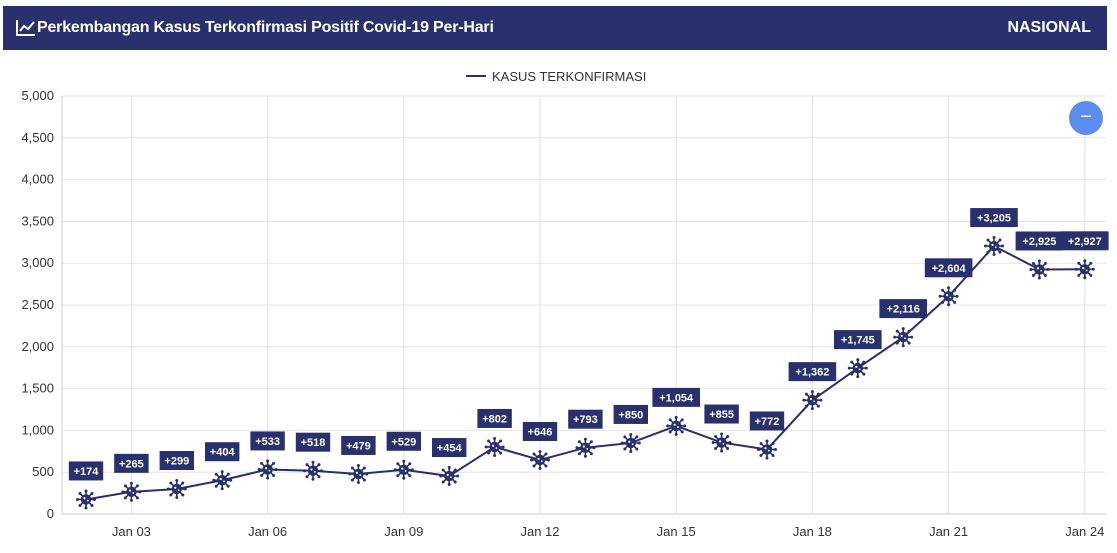  I want to click on legend-label: KASUS TERKONFIRMASI, so click(569, 76).